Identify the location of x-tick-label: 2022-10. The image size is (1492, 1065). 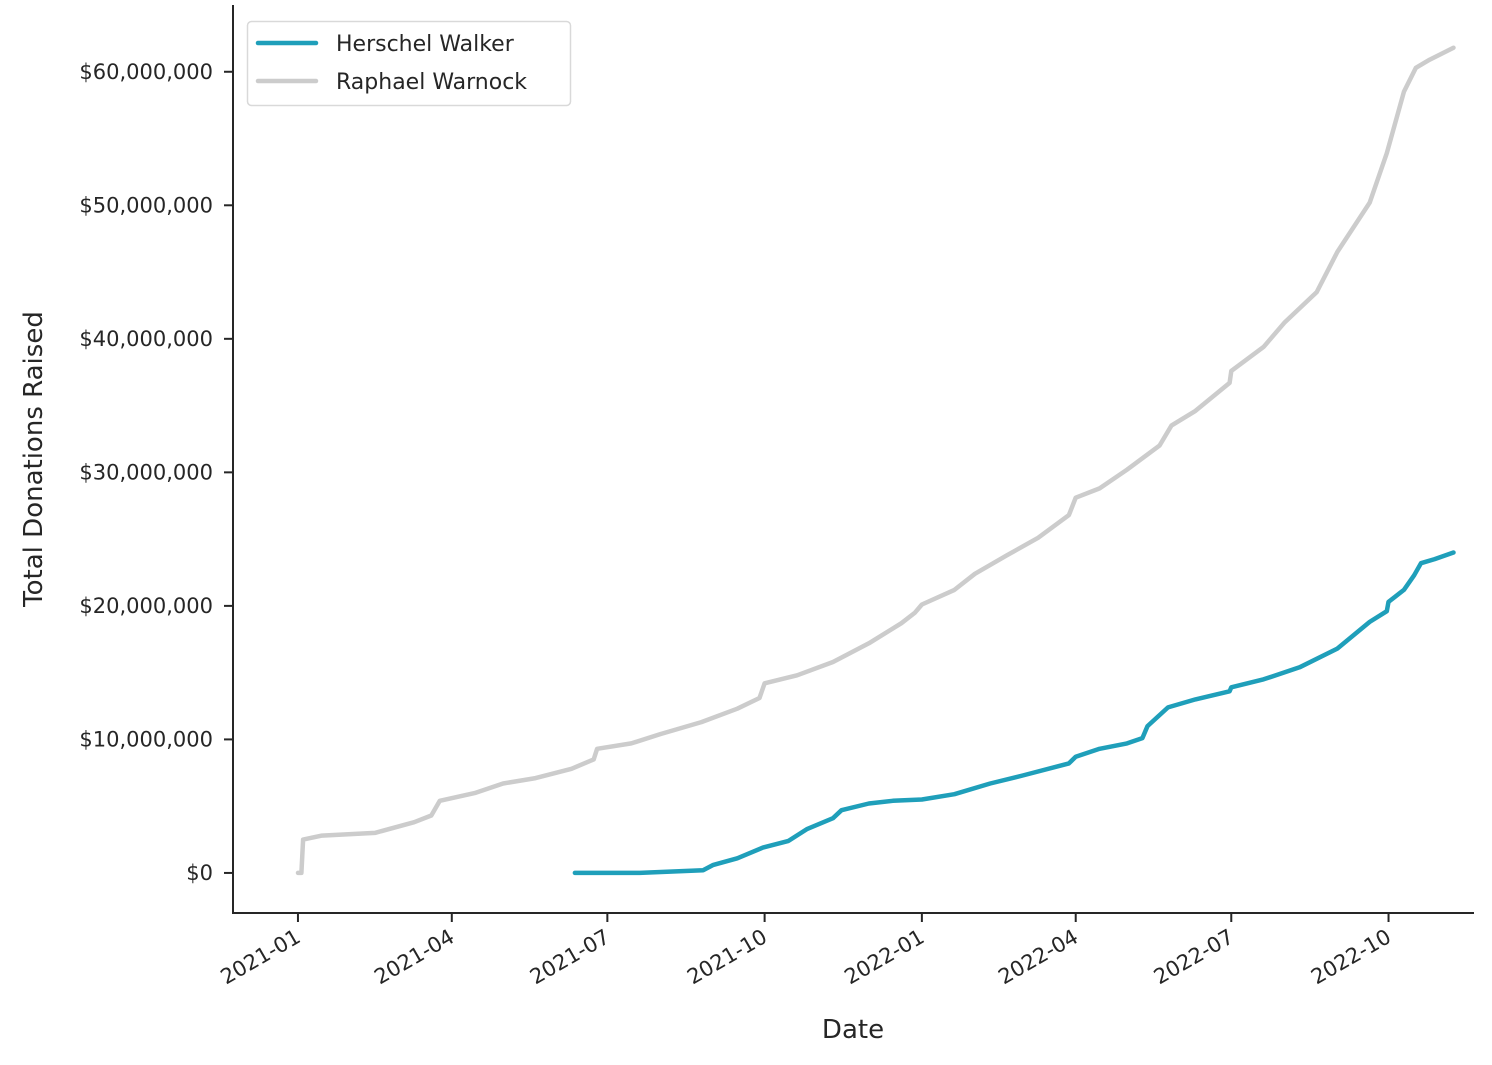
(1351, 957).